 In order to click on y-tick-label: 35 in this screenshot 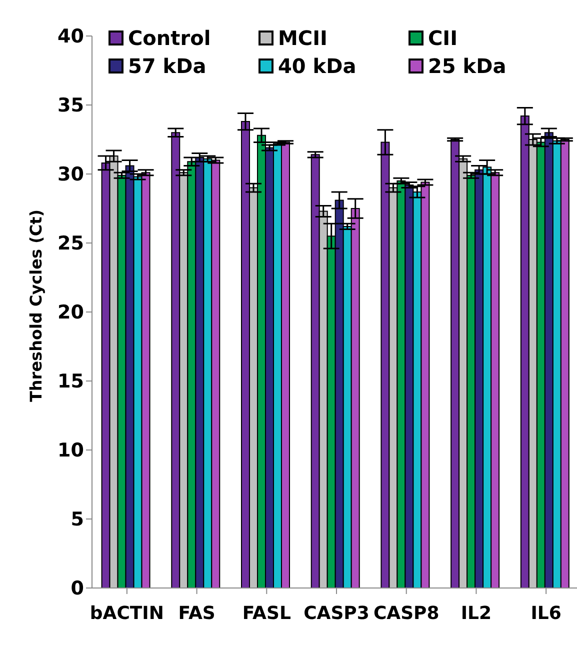, I will do `click(71, 105)`.